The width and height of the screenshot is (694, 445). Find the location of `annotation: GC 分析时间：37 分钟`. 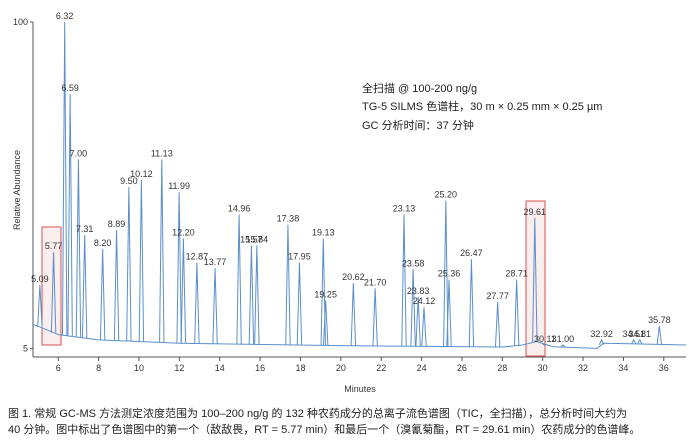

annotation: GC 分析时间：37 分钟 is located at coordinates (418, 125).